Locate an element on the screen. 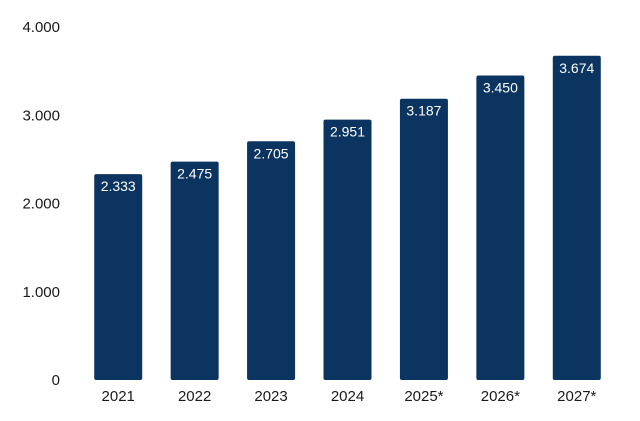 The image size is (640, 421). bar-value-label: 3.674 is located at coordinates (576, 68).